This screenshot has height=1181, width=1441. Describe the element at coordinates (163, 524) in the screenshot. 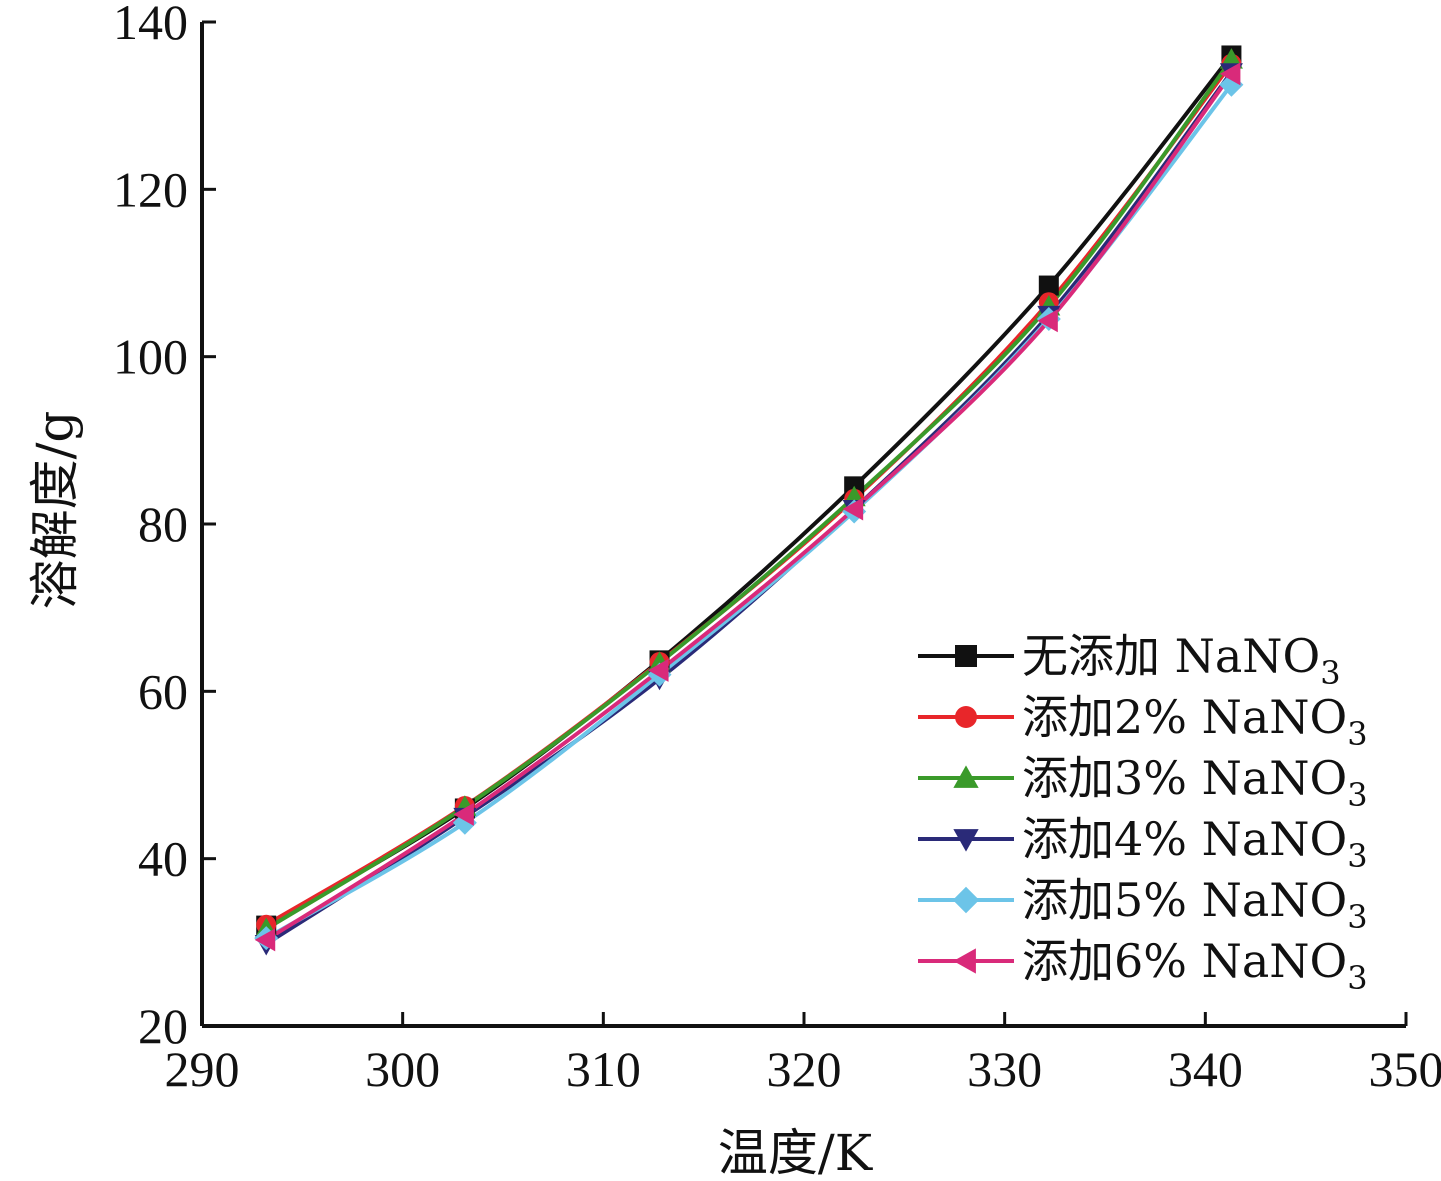

I see `y-tick-label: 80` at that location.